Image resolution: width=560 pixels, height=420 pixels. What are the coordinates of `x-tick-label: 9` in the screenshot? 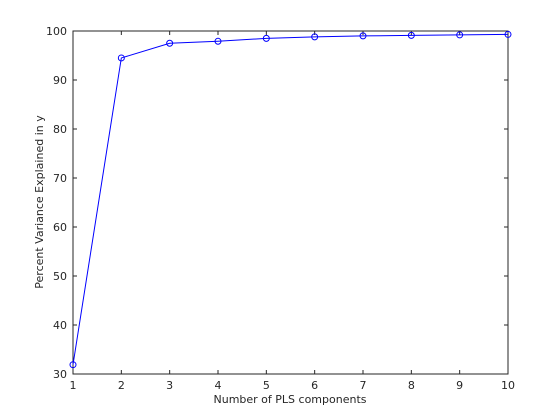 It's located at (459, 385).